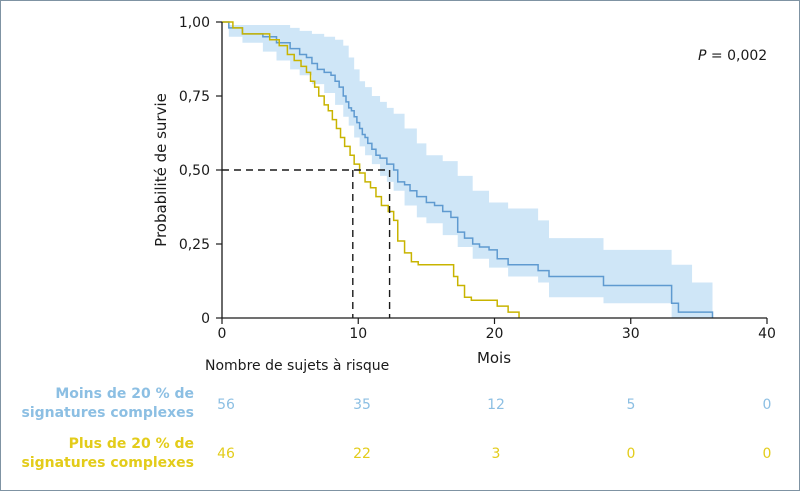 The width and height of the screenshot is (800, 491). What do you see at coordinates (205, 319) in the screenshot?
I see `y-tick-label: 0` at bounding box center [205, 319].